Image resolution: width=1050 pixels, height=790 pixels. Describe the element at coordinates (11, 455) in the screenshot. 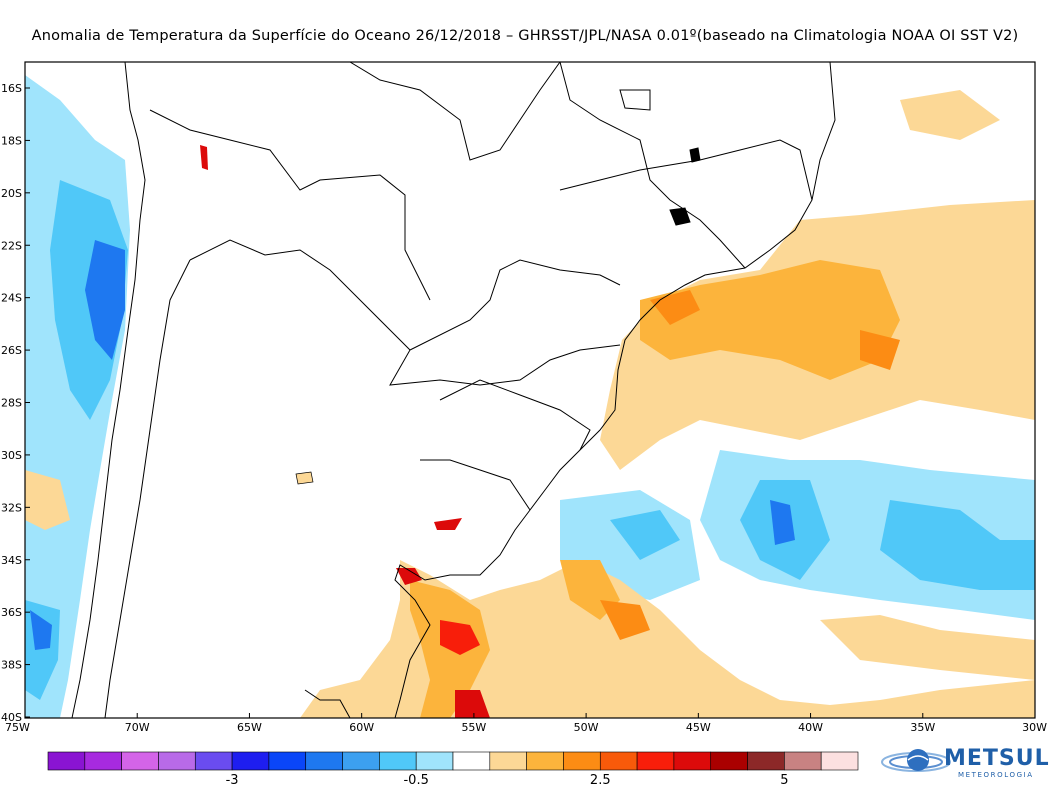

I see `lat-tick-label: 30S` at that location.